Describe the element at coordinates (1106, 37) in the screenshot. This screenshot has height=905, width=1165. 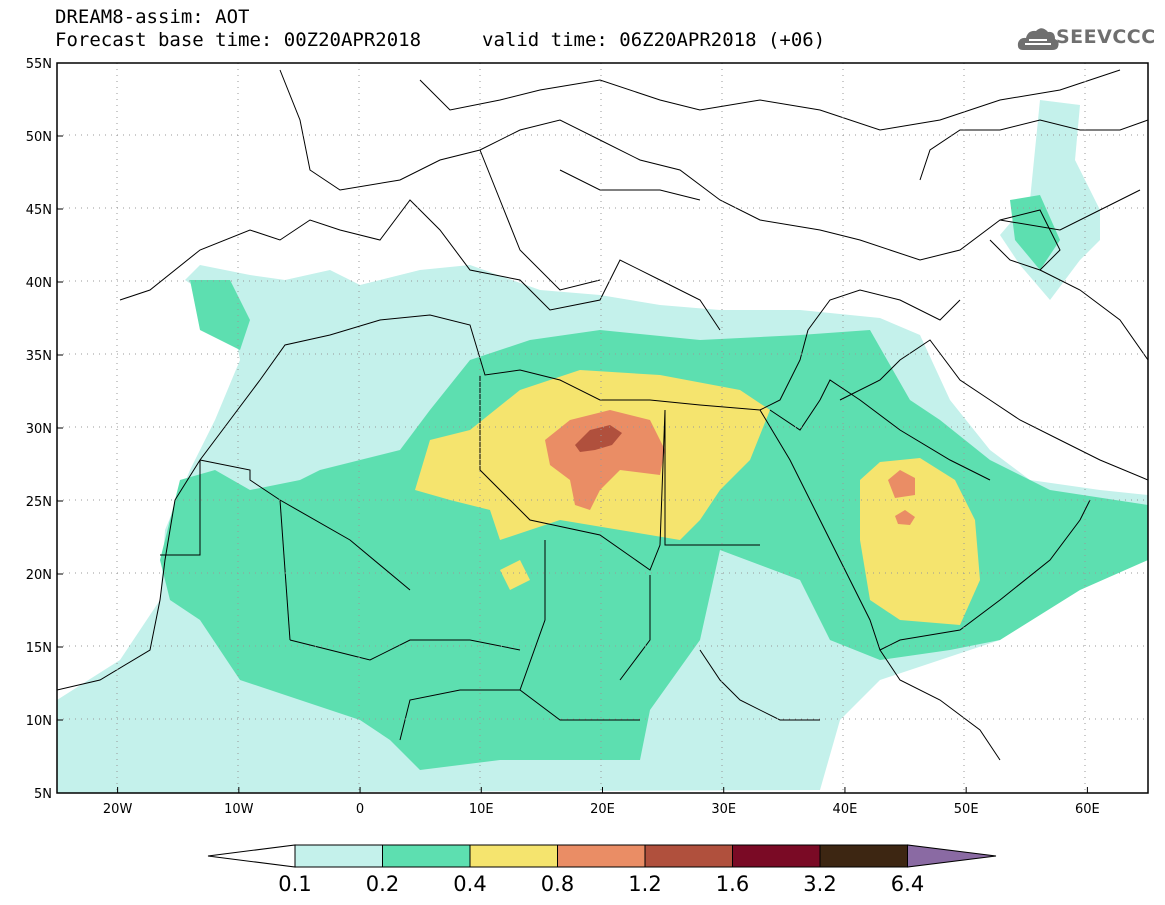
I see `logo-text: SEEVCCC` at that location.